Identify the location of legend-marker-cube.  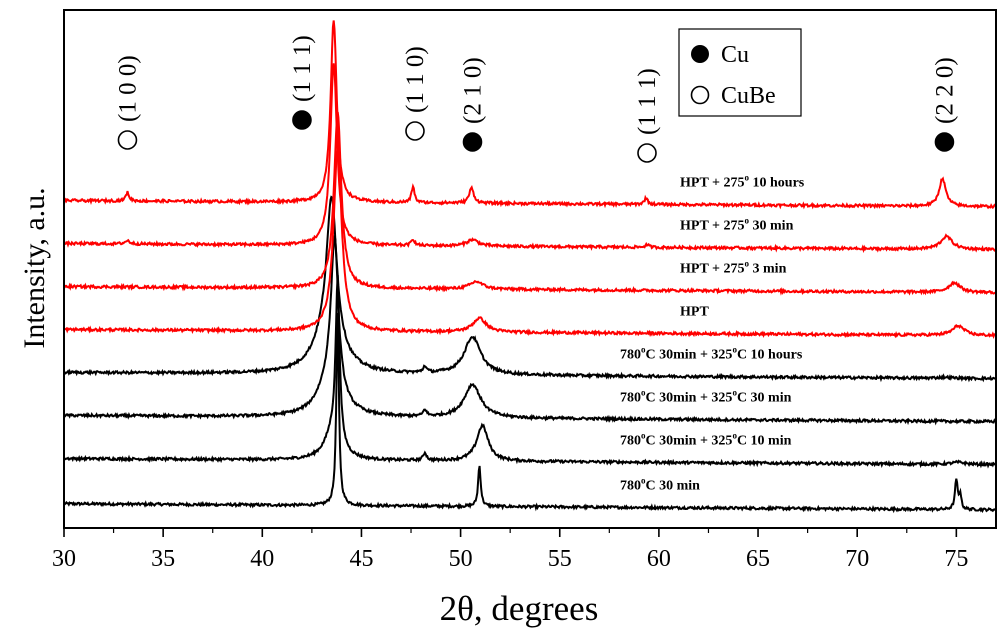
(700, 95).